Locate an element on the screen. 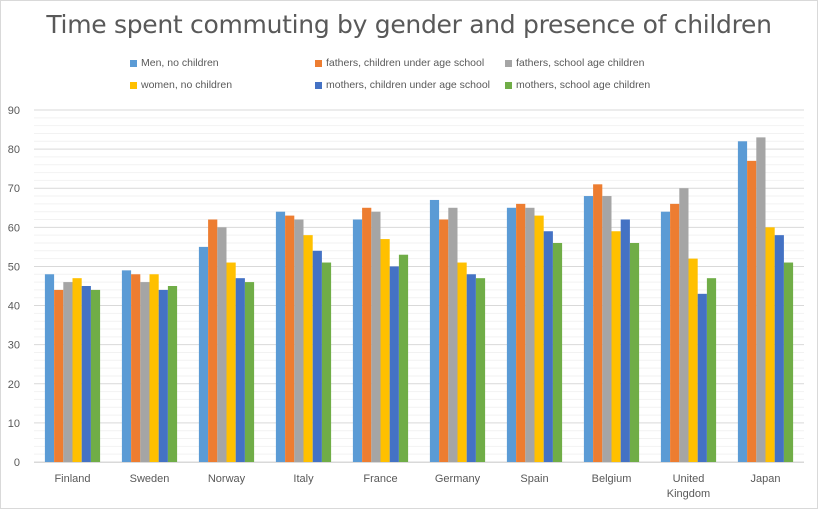 This screenshot has width=818, height=509. x-tick-label: Germany is located at coordinates (458, 479).